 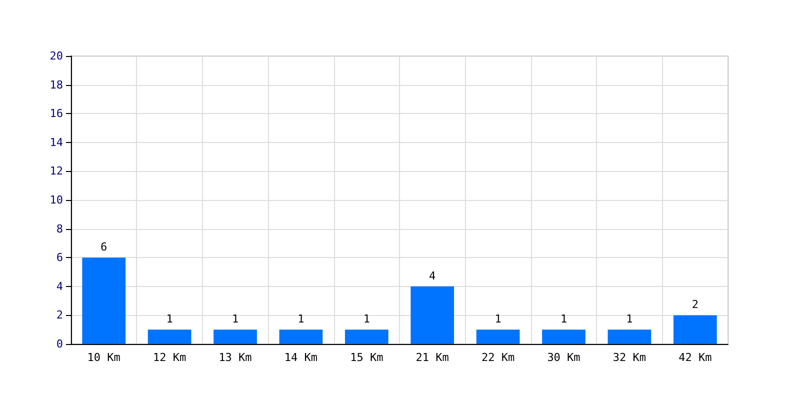 What do you see at coordinates (56, 85) in the screenshot?
I see `y-tick-label: 18` at bounding box center [56, 85].